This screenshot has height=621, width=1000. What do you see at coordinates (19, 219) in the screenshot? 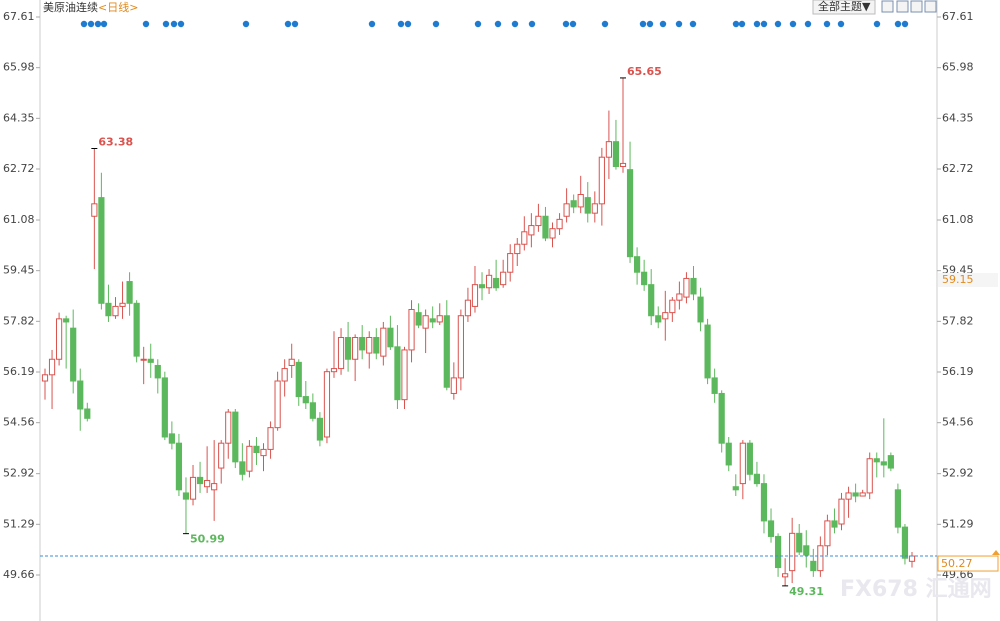
I see `y-tick-label: 61.08` at bounding box center [19, 219].